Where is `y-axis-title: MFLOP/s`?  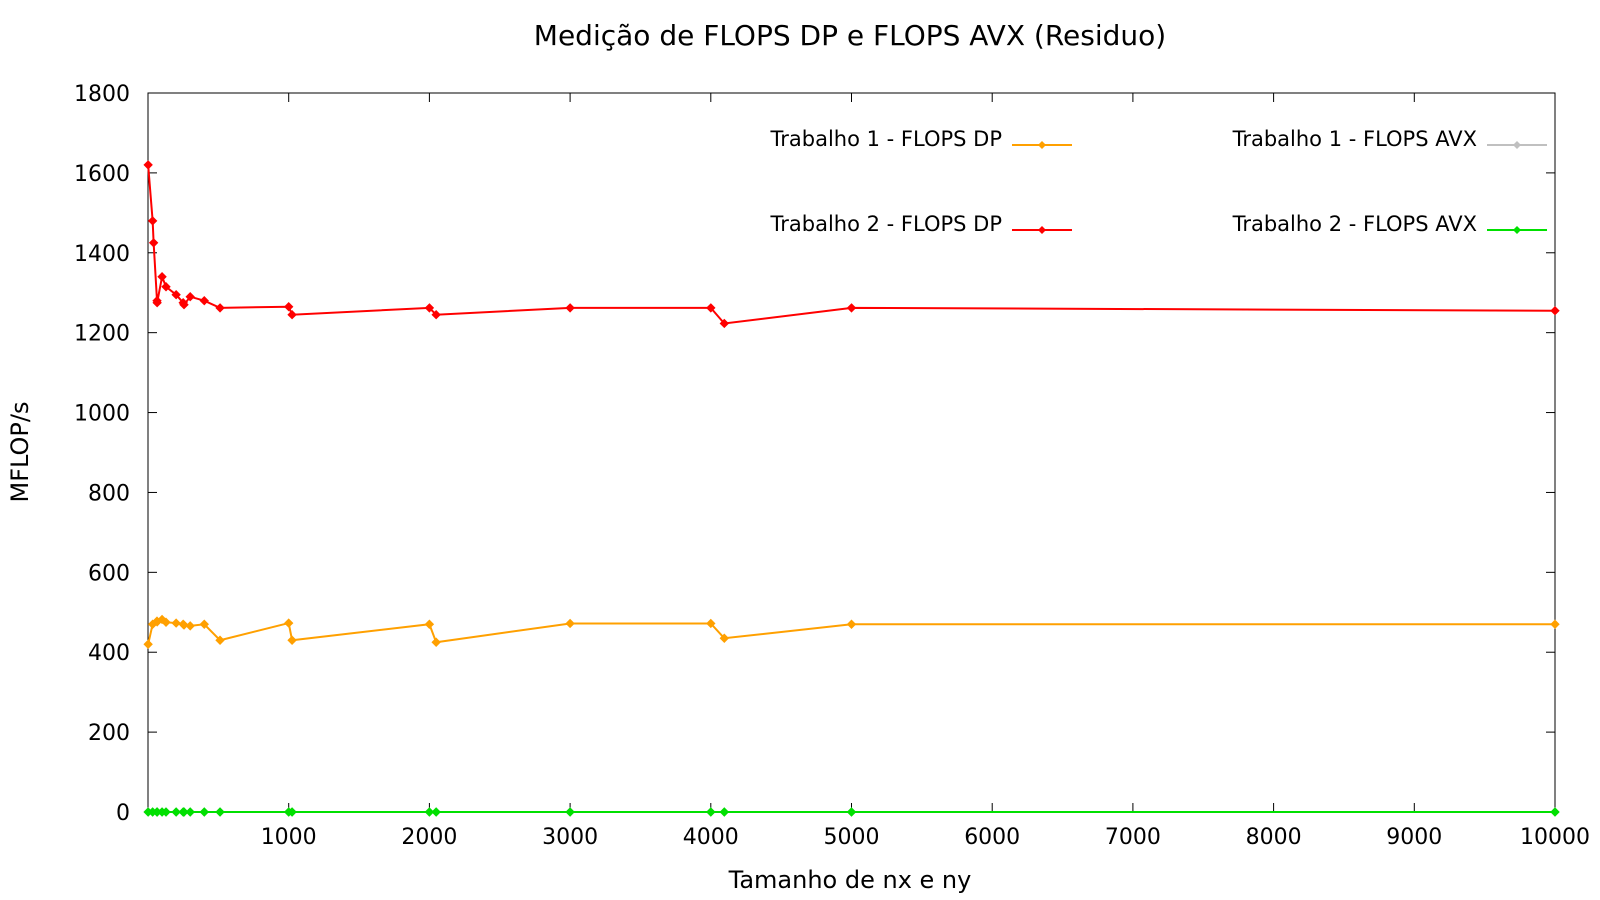 y-axis-title: MFLOP/s is located at coordinates (20, 452).